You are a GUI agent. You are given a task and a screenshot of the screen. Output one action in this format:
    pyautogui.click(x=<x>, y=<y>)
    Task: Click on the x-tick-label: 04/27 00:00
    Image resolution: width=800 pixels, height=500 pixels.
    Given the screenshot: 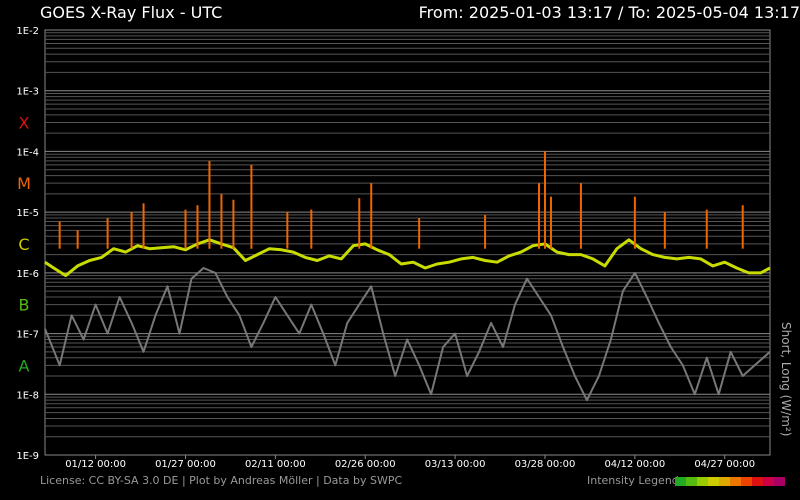 What is the action you would take?
    pyautogui.click(x=724, y=464)
    